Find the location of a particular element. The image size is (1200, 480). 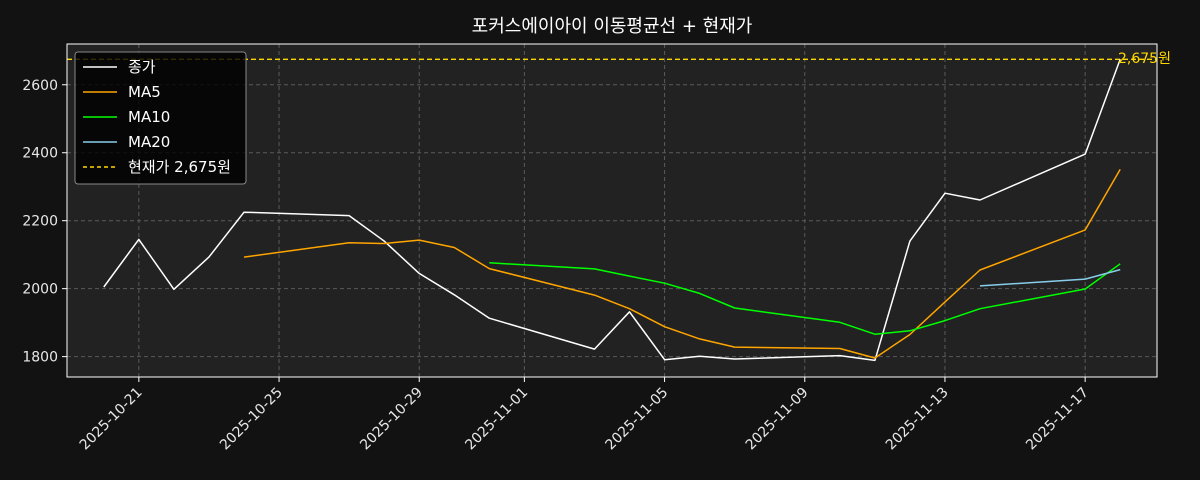

legend: 종가 MA5 MA10 MA20 현재가 2,675원 is located at coordinates (160, 118).